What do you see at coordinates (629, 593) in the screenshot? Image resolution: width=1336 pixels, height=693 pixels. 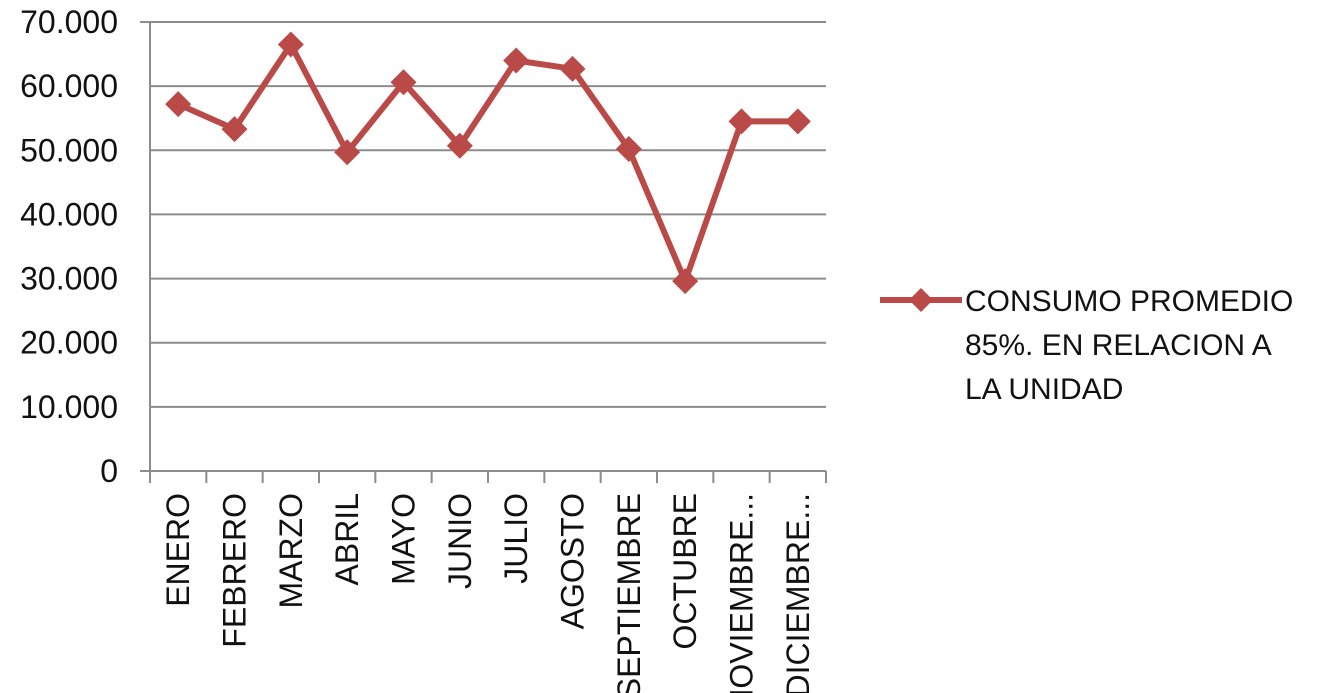 I see `x-tick-label: SEPTIEMBRE` at bounding box center [629, 593].